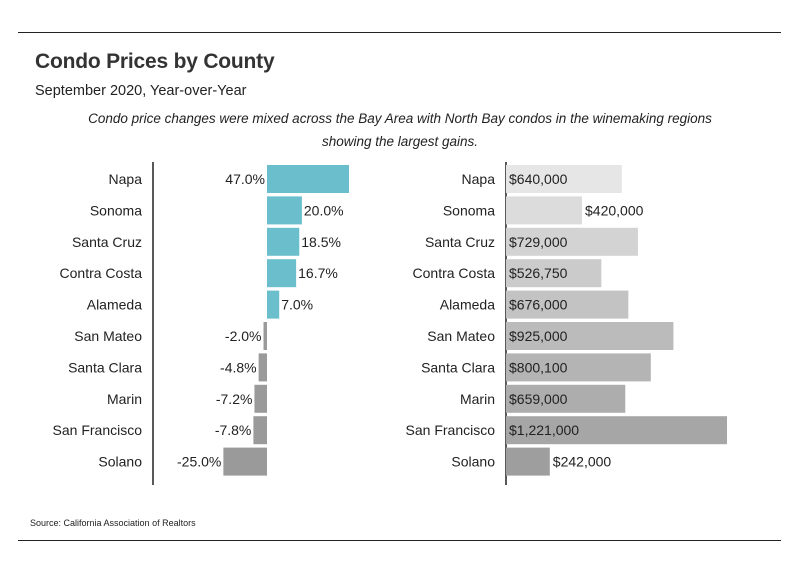 The height and width of the screenshot is (575, 800). Describe the element at coordinates (538, 399) in the screenshot. I see `price-value-marin: $659,000` at that location.